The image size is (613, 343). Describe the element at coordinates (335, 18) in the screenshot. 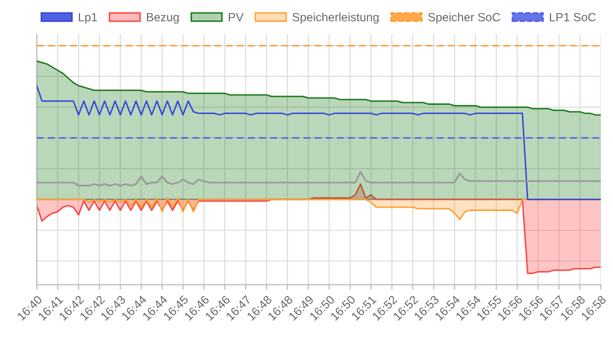

I see `legend-label: Speicherleistung` at that location.